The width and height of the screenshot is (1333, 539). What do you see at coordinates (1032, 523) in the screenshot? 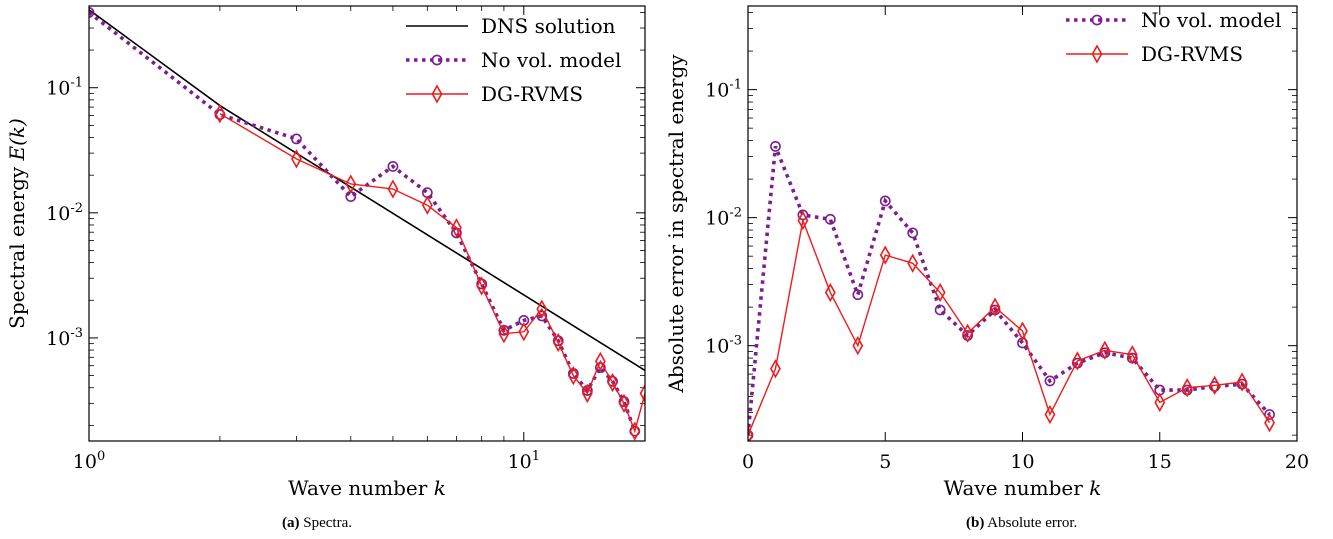
I see `caption-b-text: Absolute error.` at bounding box center [1032, 523].